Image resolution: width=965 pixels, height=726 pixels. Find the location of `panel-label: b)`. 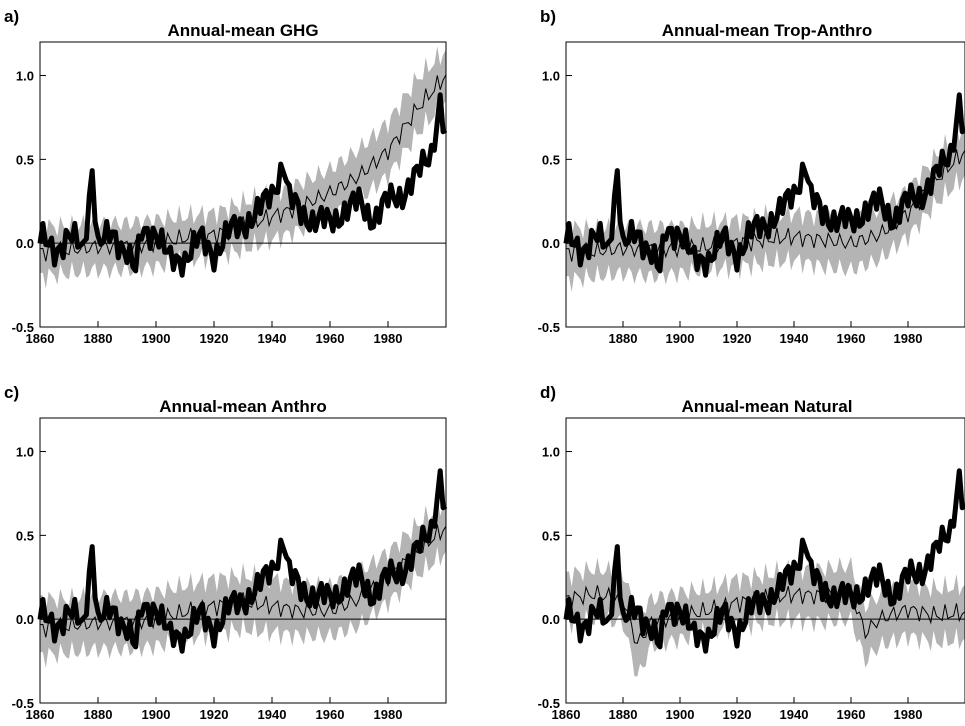

panel-label: b) is located at coordinates (548, 16).